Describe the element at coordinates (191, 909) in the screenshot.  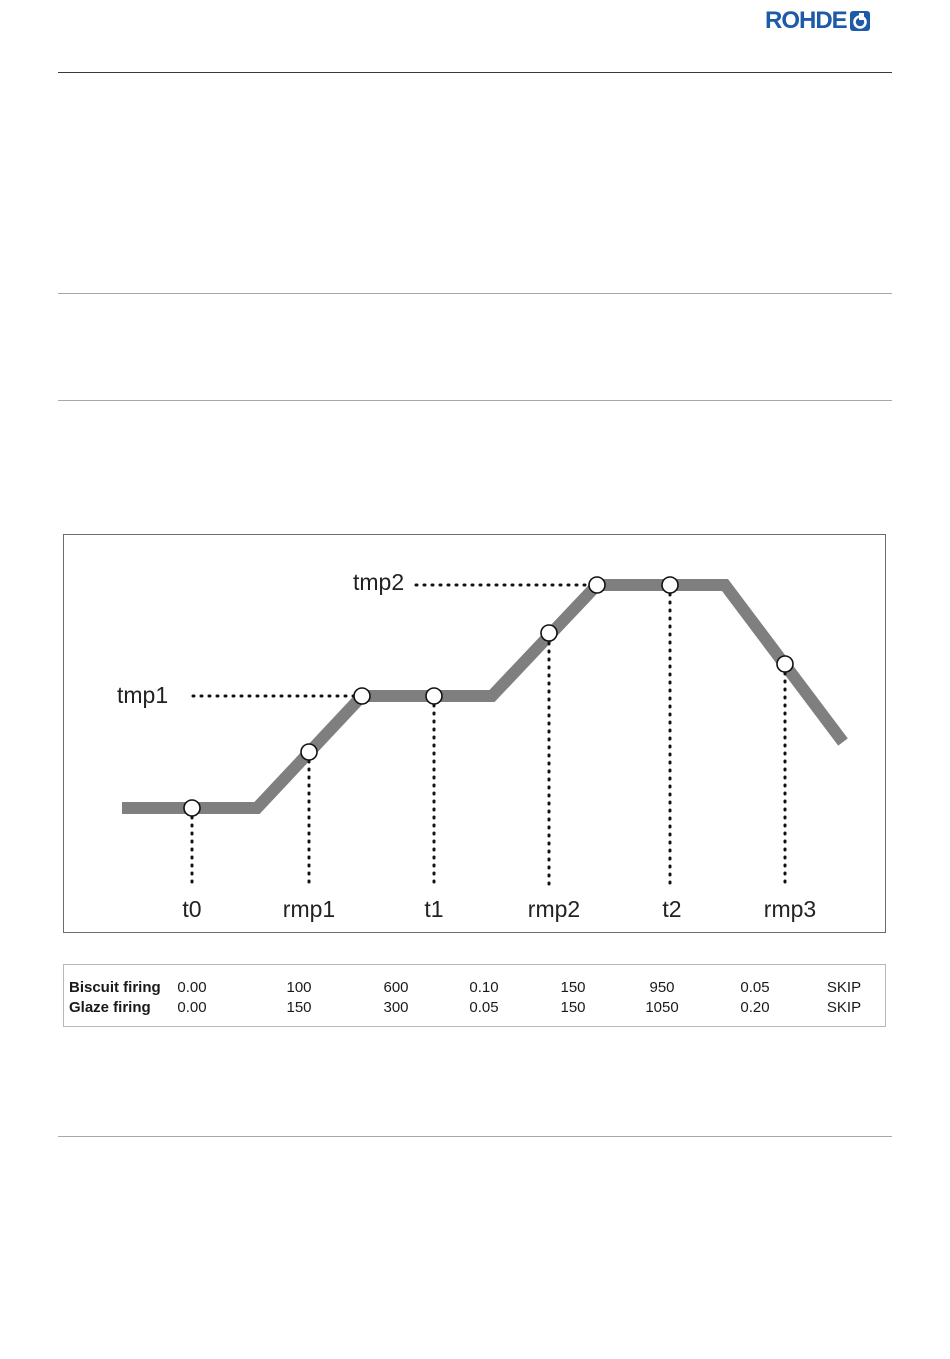
I see `t0-label: t0` at that location.